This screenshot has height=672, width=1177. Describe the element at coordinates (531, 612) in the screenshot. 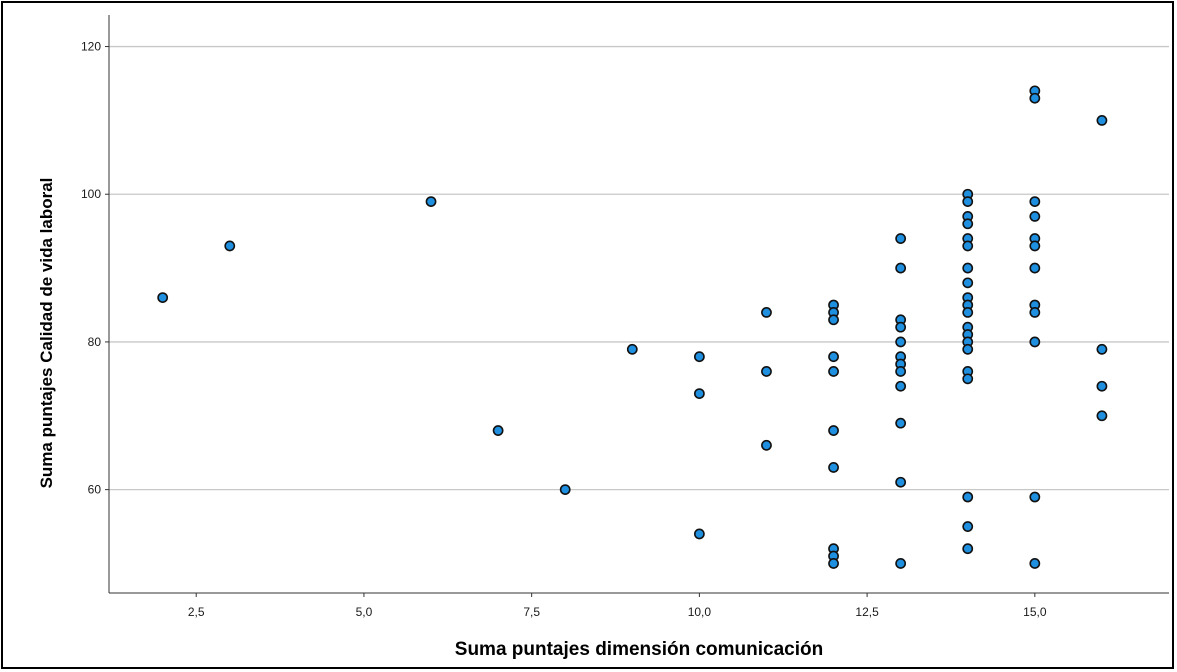

I see `x-tick-label: 7,5` at that location.